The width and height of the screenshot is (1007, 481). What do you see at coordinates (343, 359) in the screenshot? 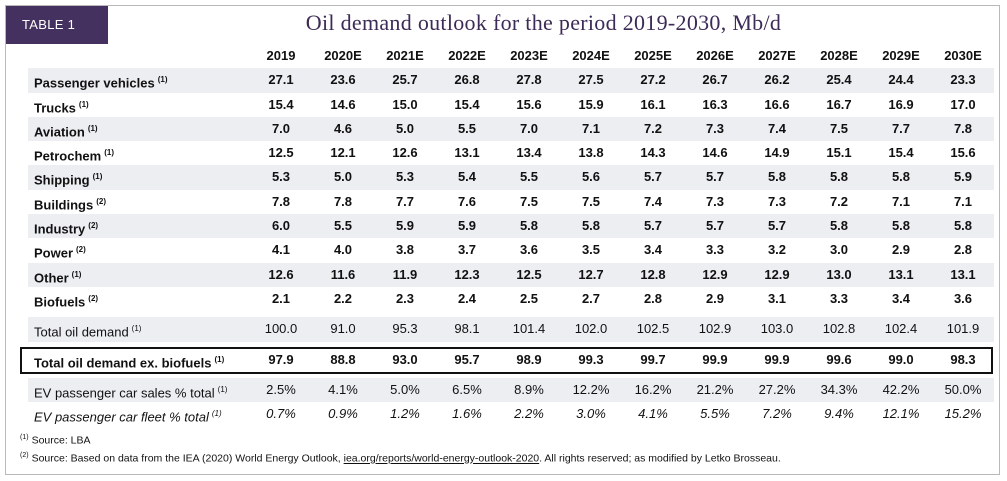
I see `table-cell: 88.8` at bounding box center [343, 359].